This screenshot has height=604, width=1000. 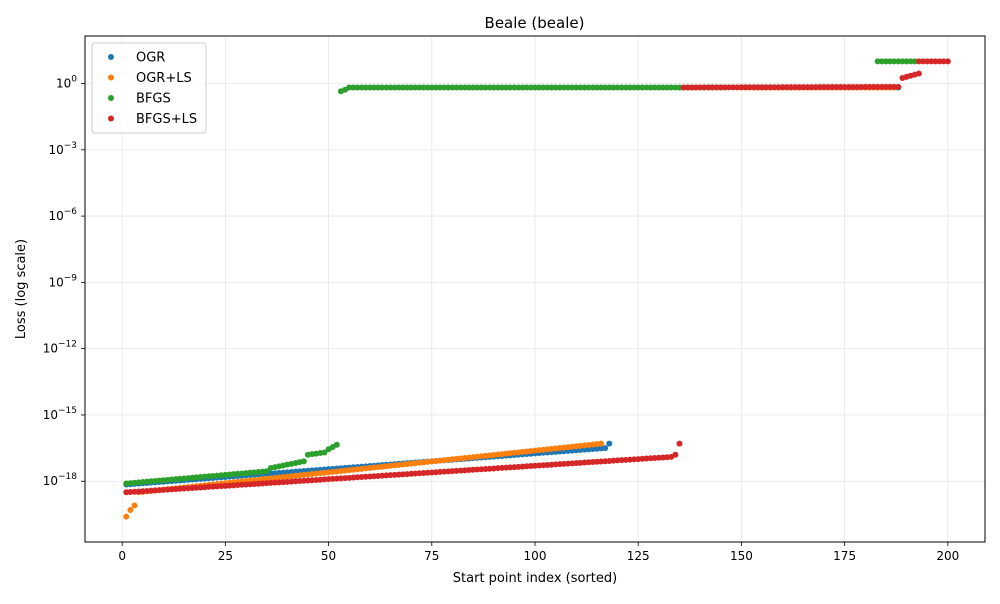 What do you see at coordinates (60, 480) in the screenshot?
I see `y-tick-label: 10⁻¹⁸` at bounding box center [60, 480].